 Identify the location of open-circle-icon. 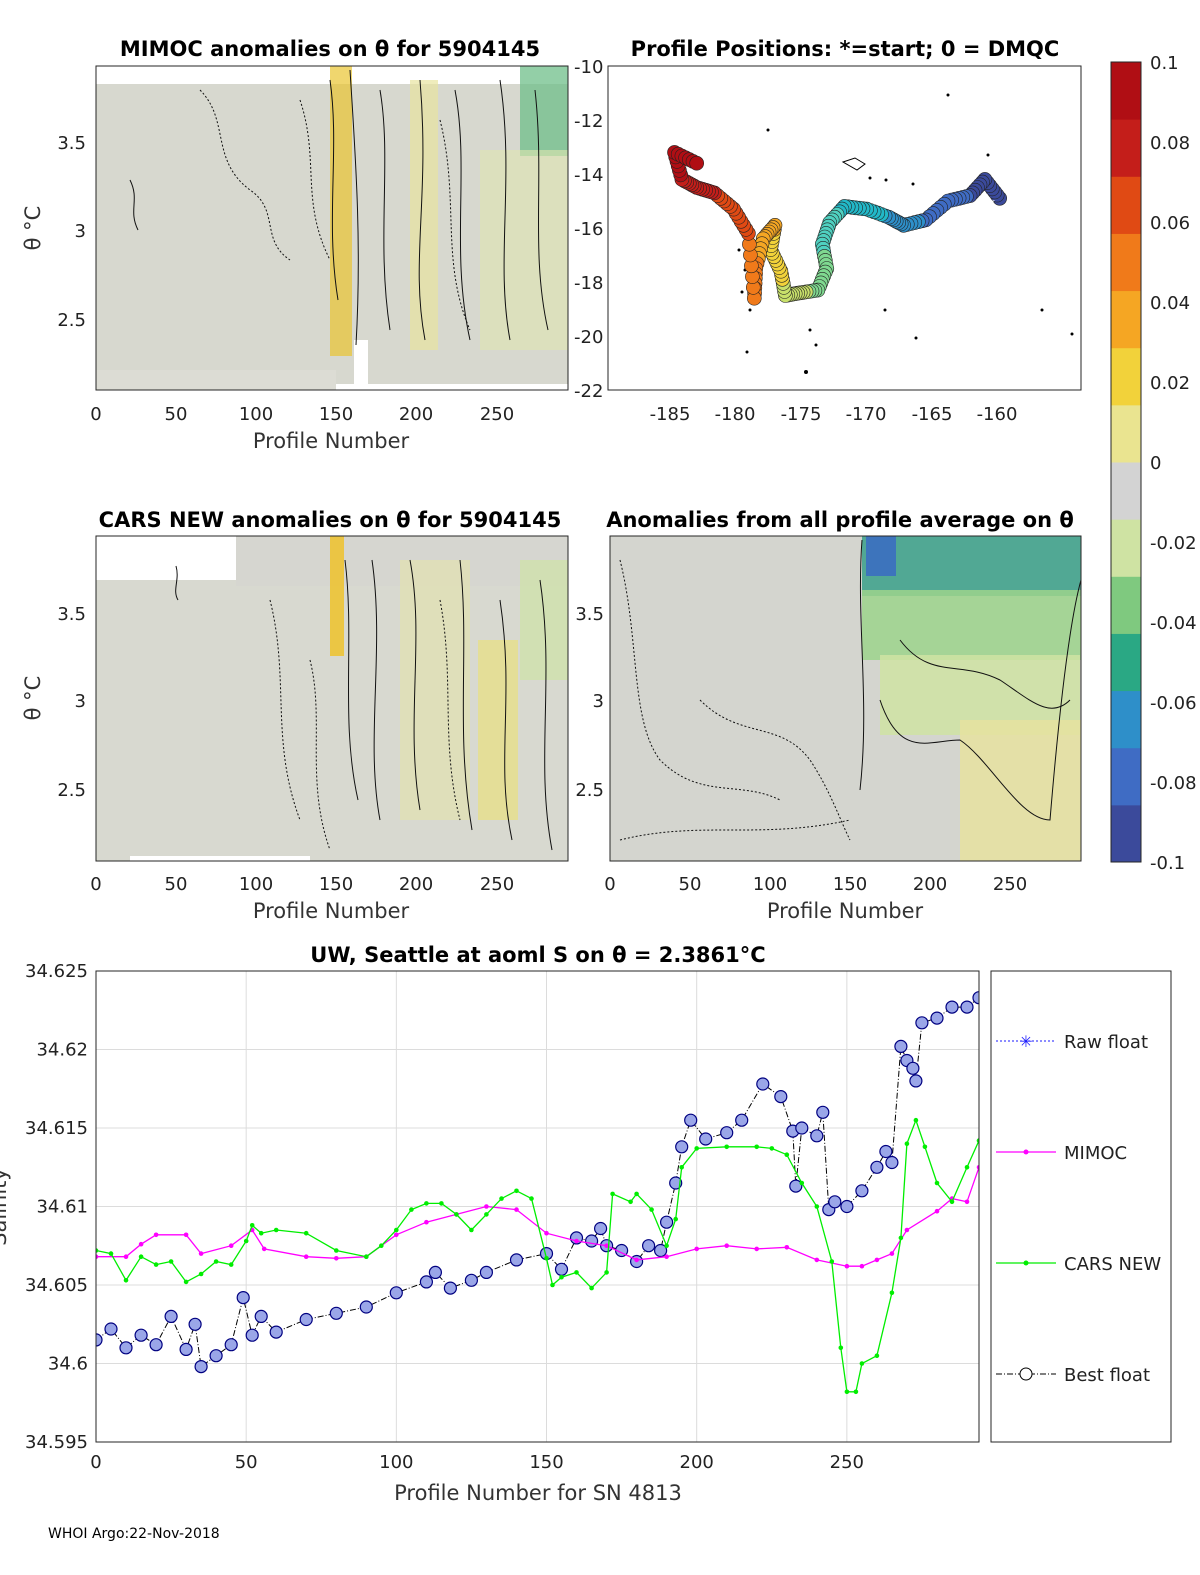
(1026, 1374).